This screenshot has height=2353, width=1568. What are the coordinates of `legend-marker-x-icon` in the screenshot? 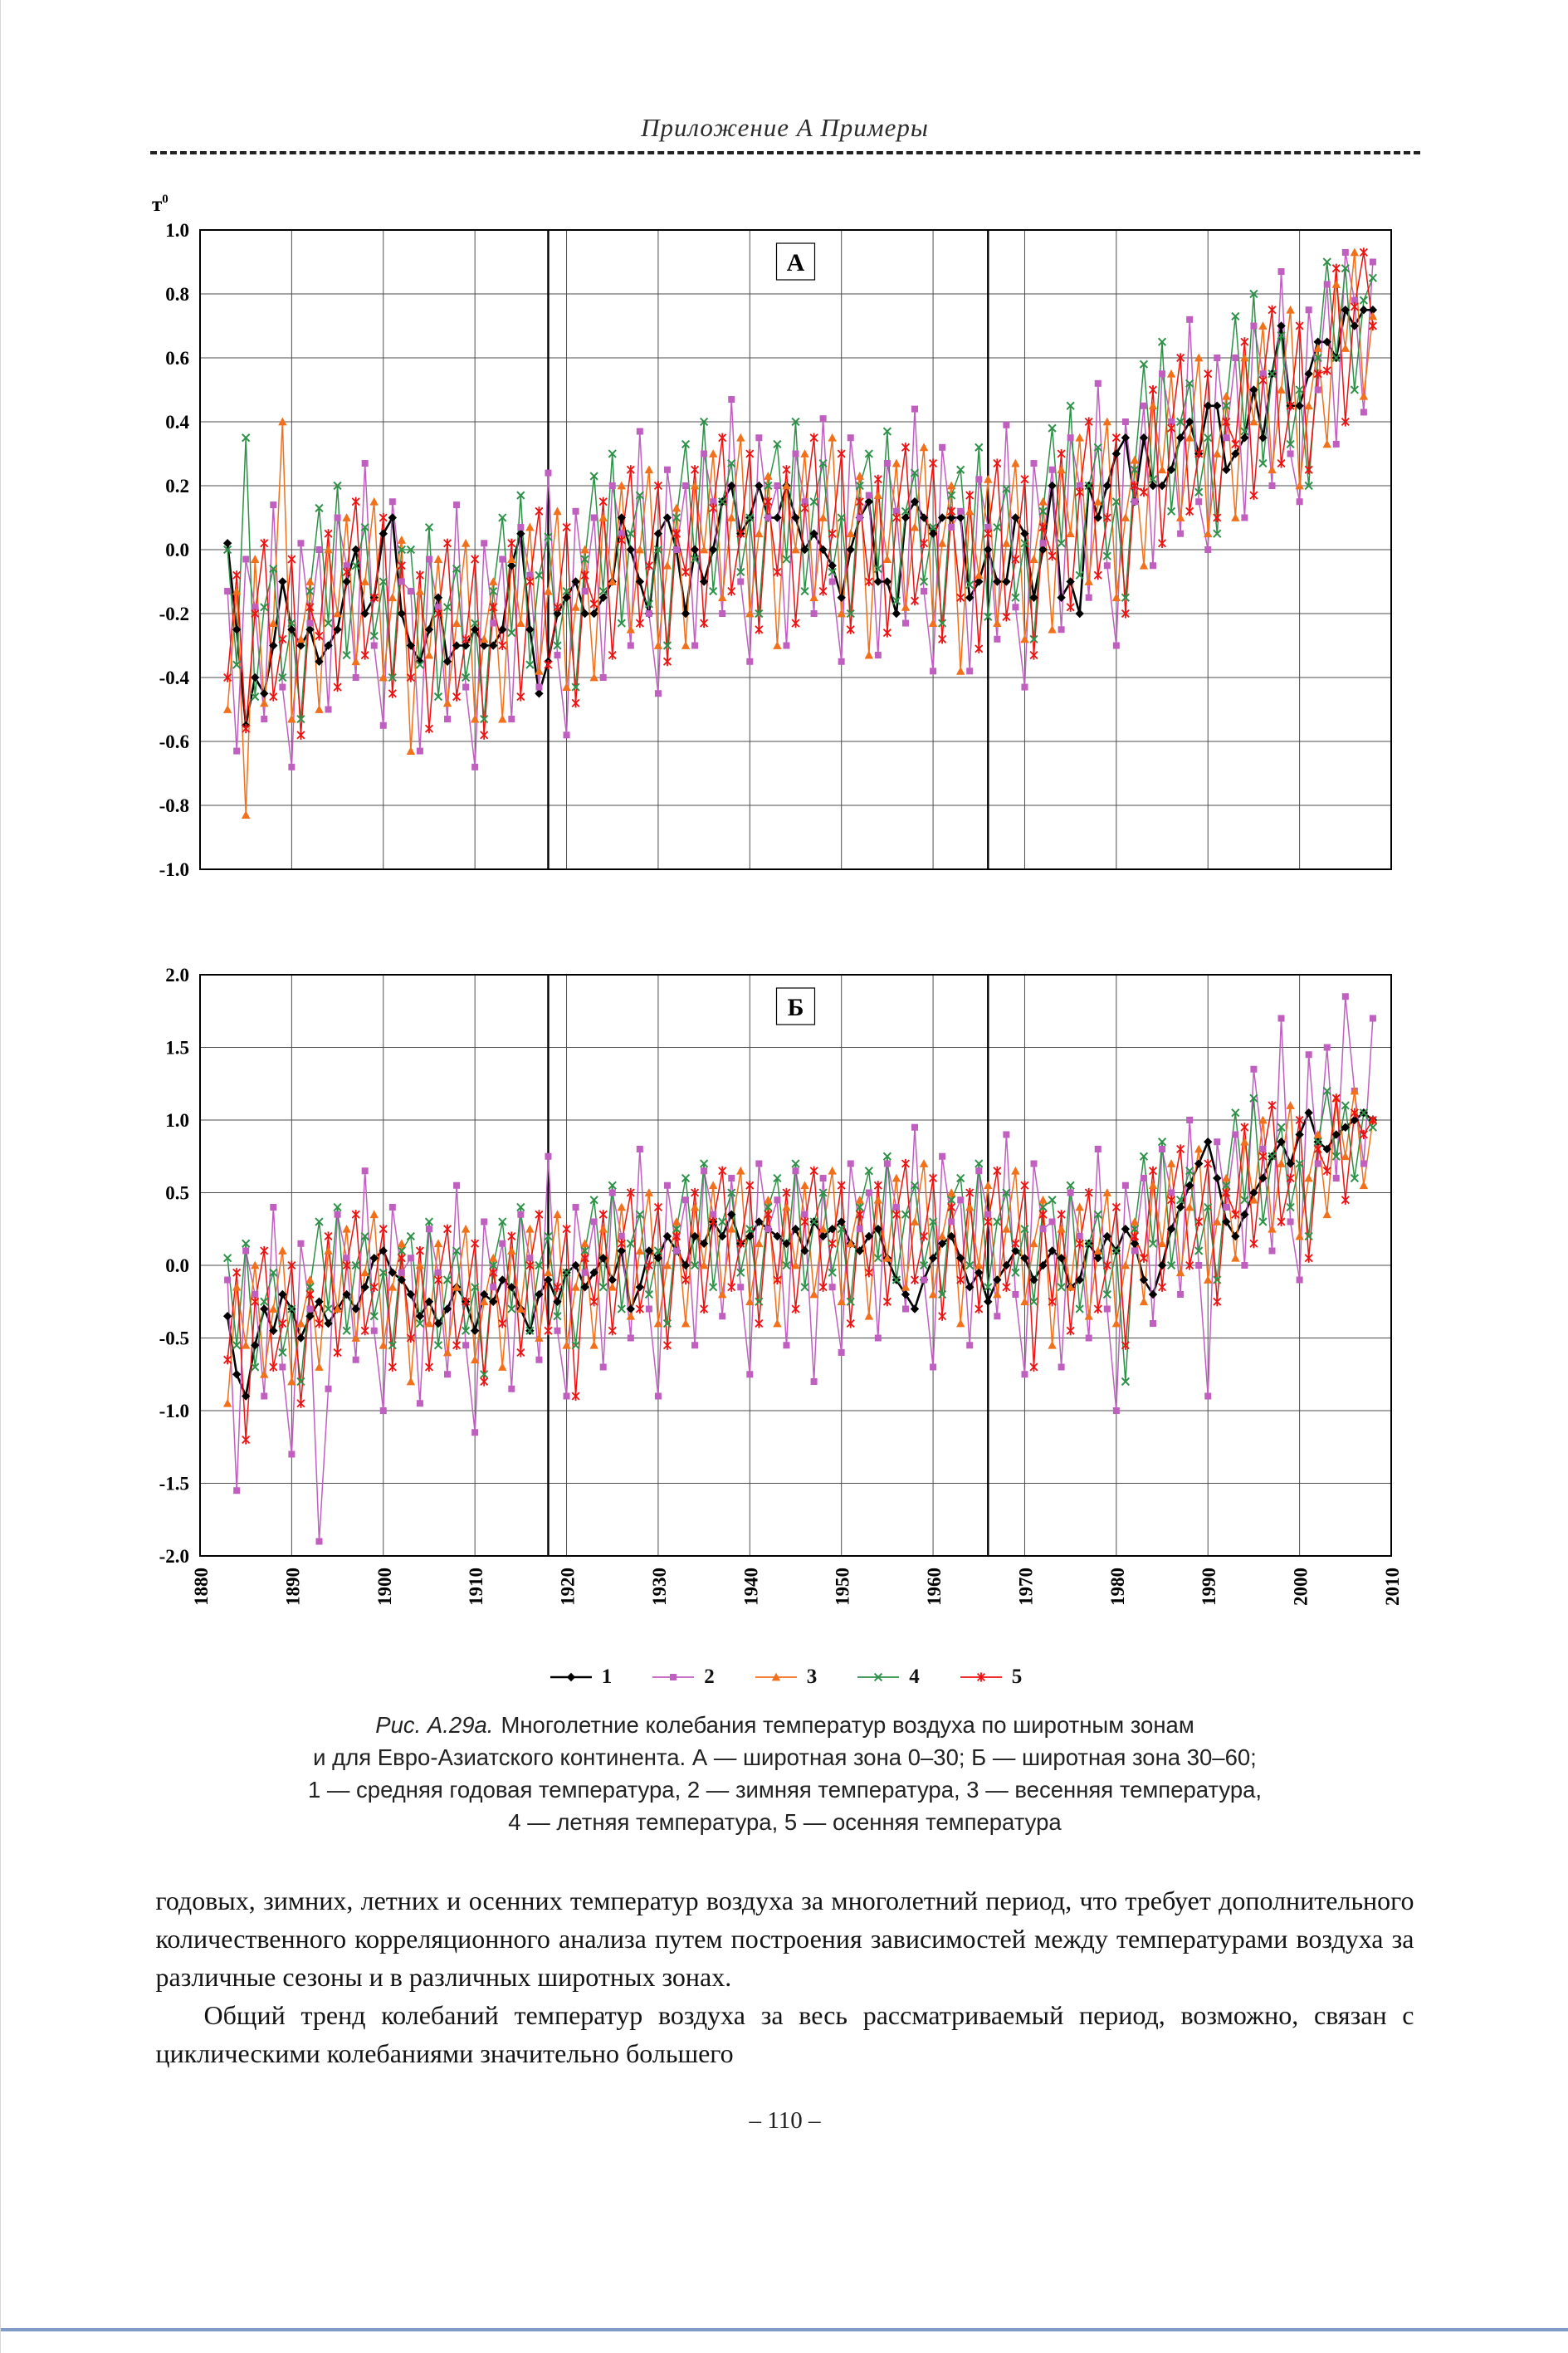 It's located at (878, 1677).